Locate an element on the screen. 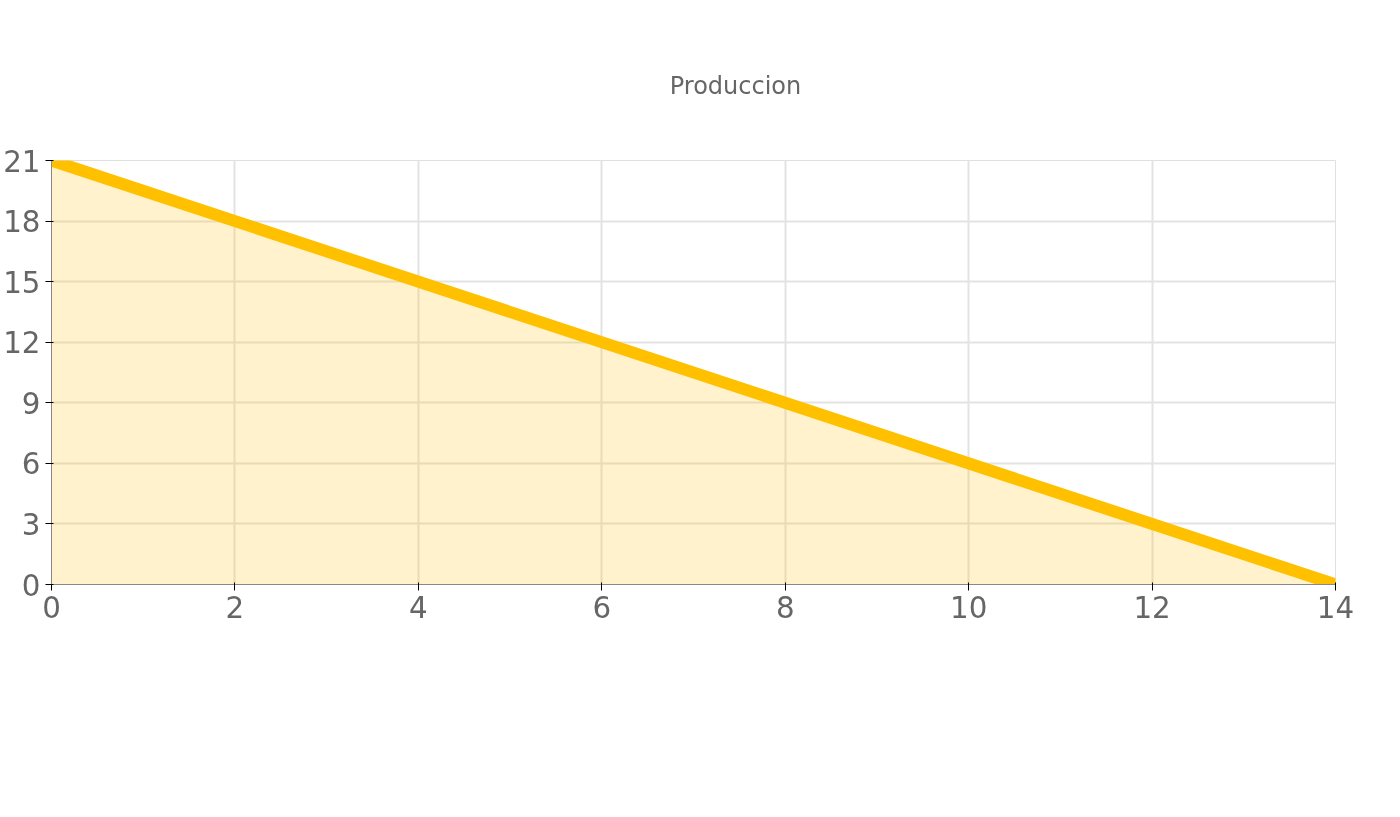  x-tick-label: 14 is located at coordinates (1335, 607).